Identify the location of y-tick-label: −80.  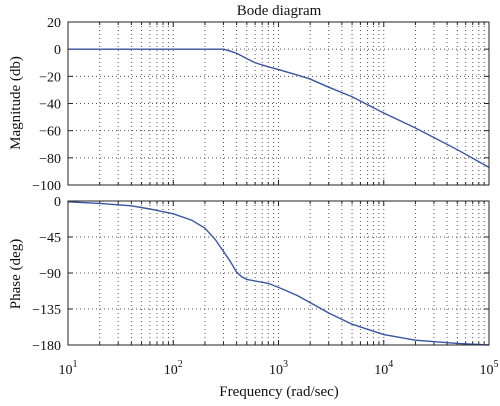
(50, 159).